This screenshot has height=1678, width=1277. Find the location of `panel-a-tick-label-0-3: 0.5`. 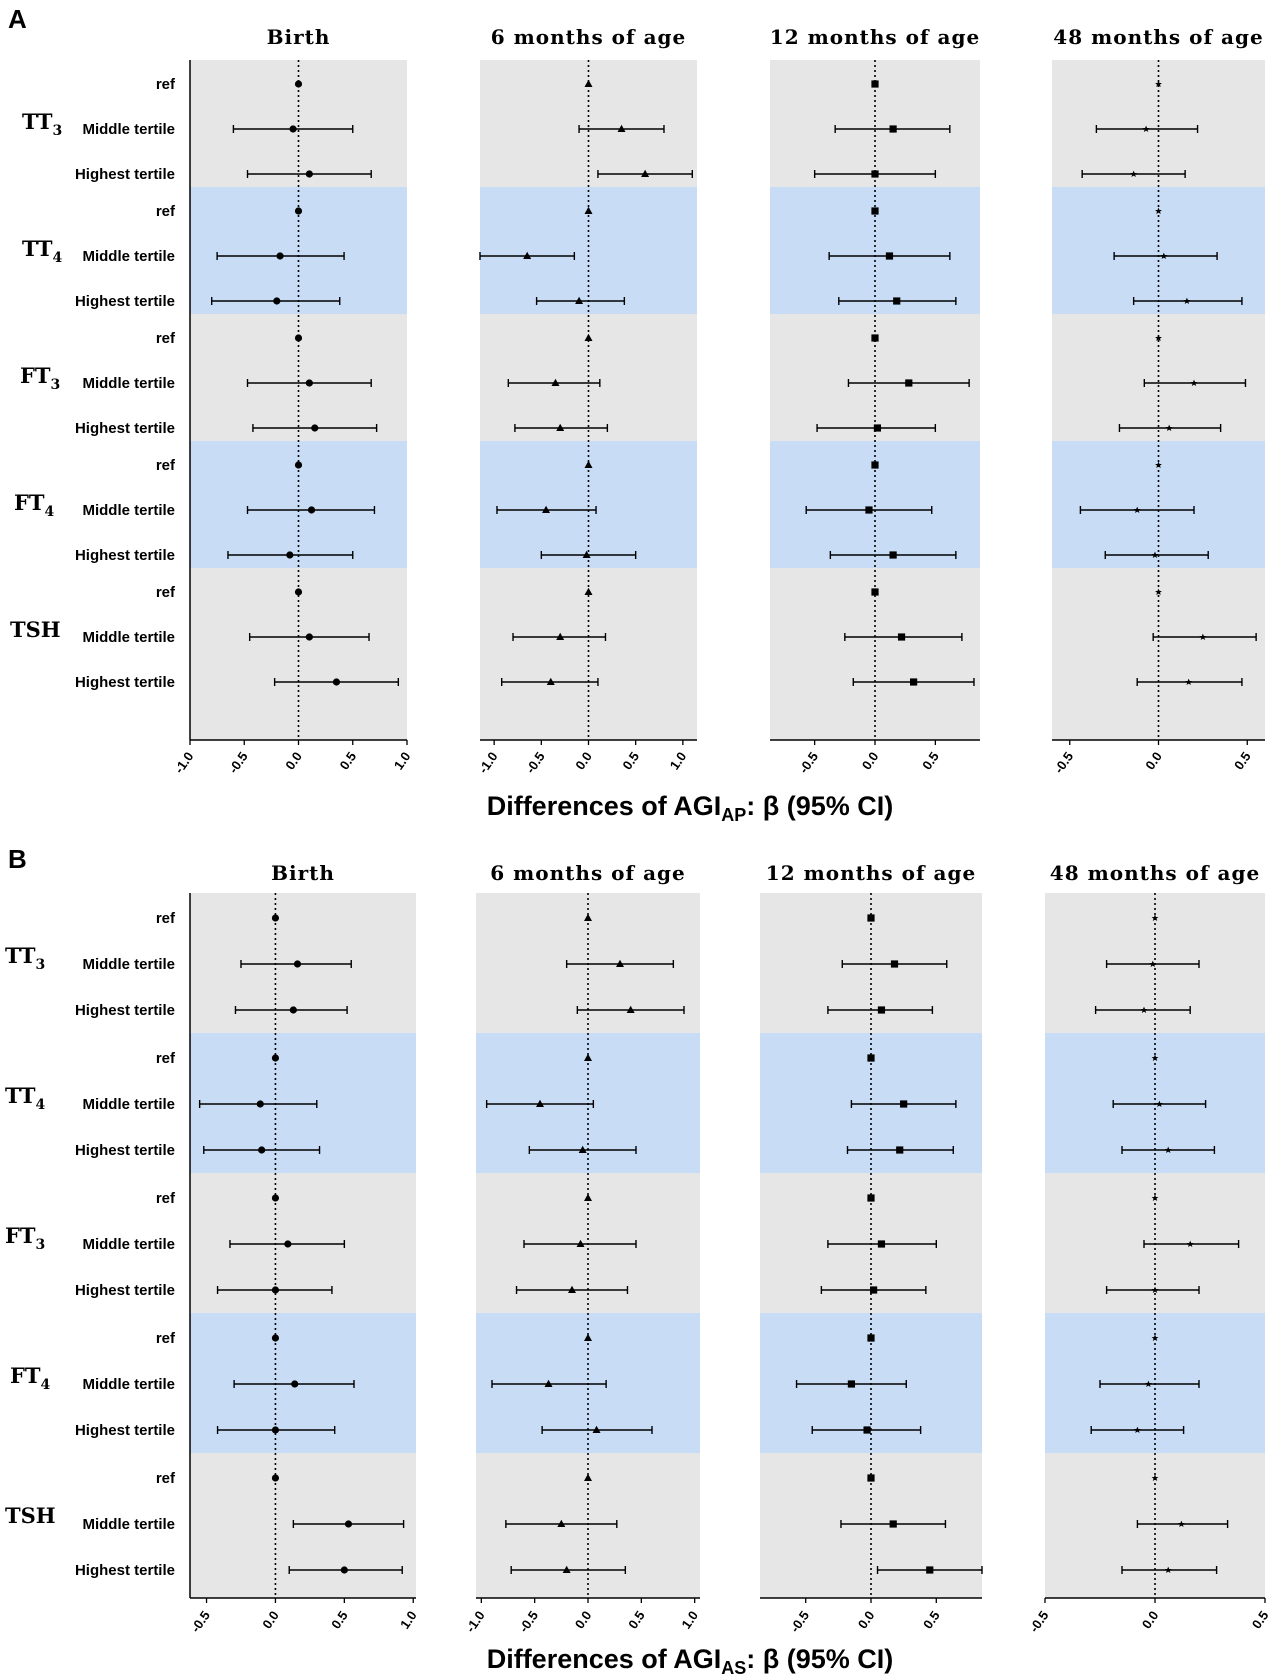

panel-a-tick-label-0-3: 0.5 is located at coordinates (348, 760).